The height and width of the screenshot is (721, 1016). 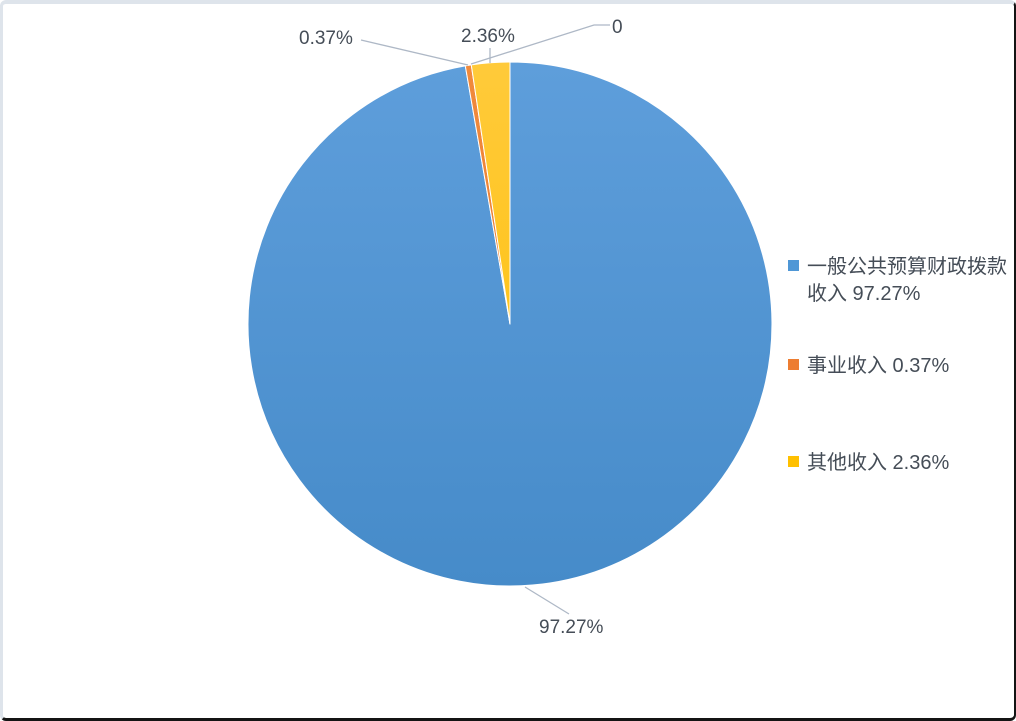 What do you see at coordinates (326, 38) in the screenshot?
I see `data-label-shiye-income: 0.37%` at bounding box center [326, 38].